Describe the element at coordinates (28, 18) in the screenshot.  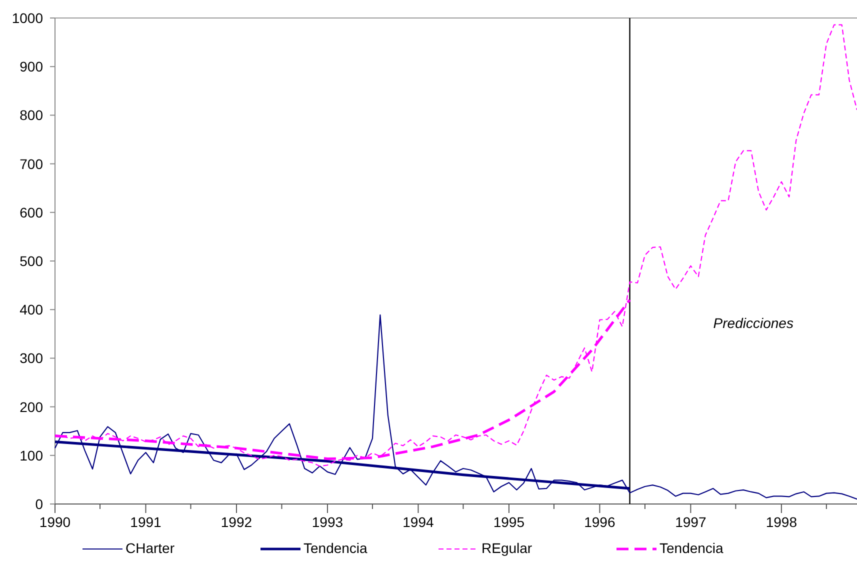
I see `y-tick-label: 1000` at that location.